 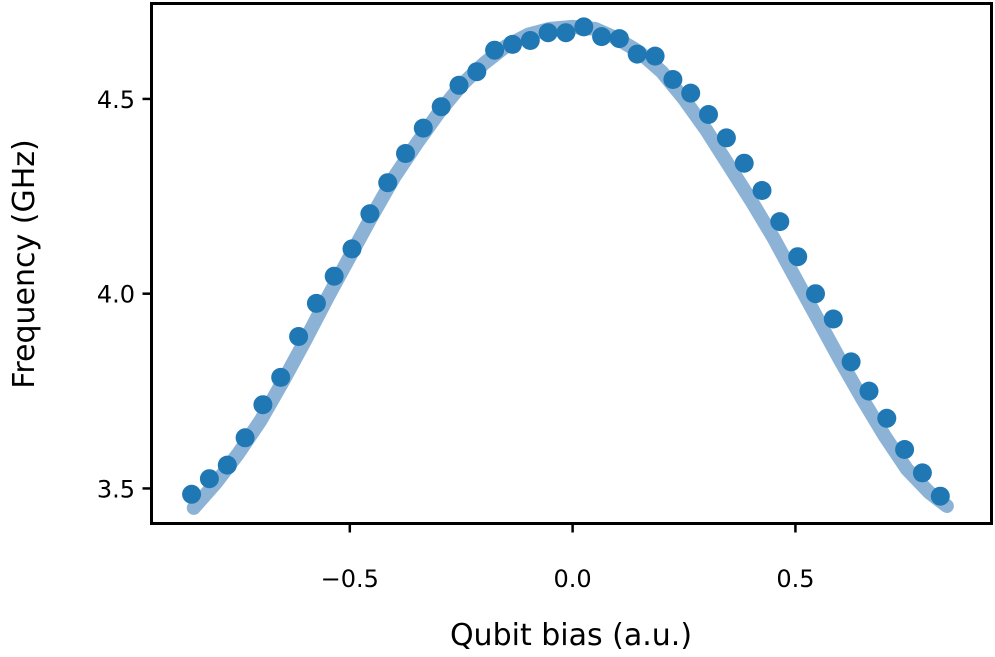 What do you see at coordinates (24, 263) in the screenshot?
I see `y-axis-label: Frequency (GHz)` at bounding box center [24, 263].